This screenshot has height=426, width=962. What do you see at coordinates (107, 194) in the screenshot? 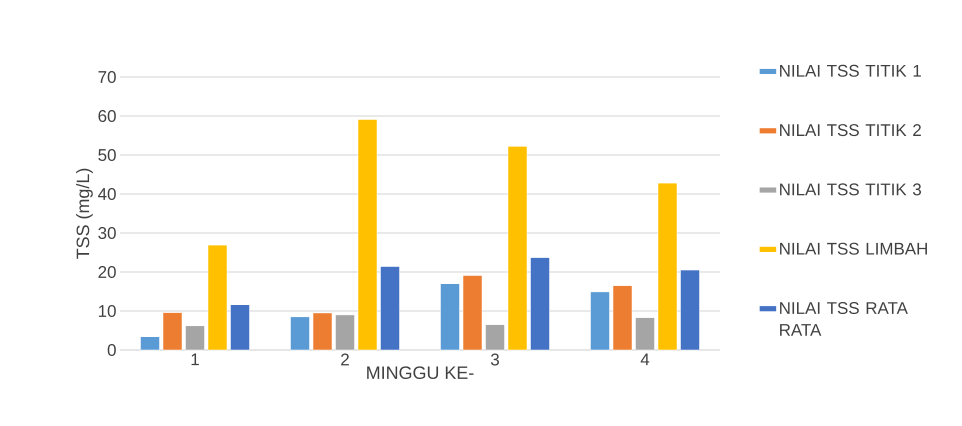
I see `y-tick-label: 40` at bounding box center [107, 194].